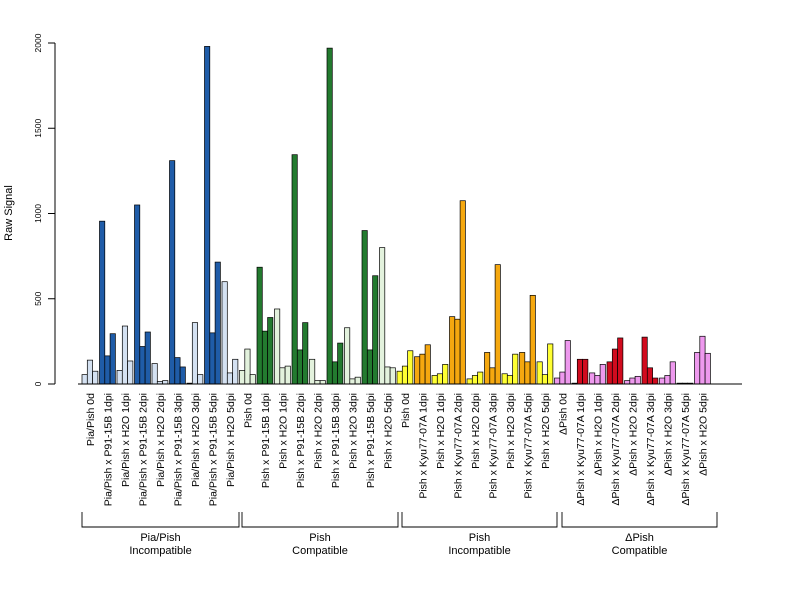  I want to click on x-tick-label: Pia/Pish x P91-15B 3dpi, so click(178, 449).